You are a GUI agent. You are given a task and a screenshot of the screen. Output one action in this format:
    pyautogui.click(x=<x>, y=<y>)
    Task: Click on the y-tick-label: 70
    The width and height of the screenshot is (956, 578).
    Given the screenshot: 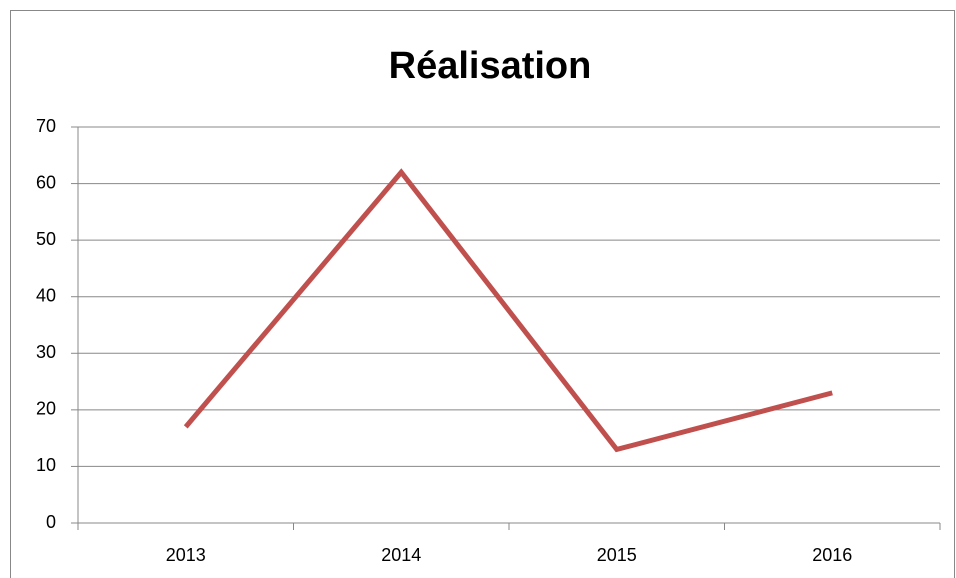 What is the action you would take?
    pyautogui.click(x=46, y=126)
    